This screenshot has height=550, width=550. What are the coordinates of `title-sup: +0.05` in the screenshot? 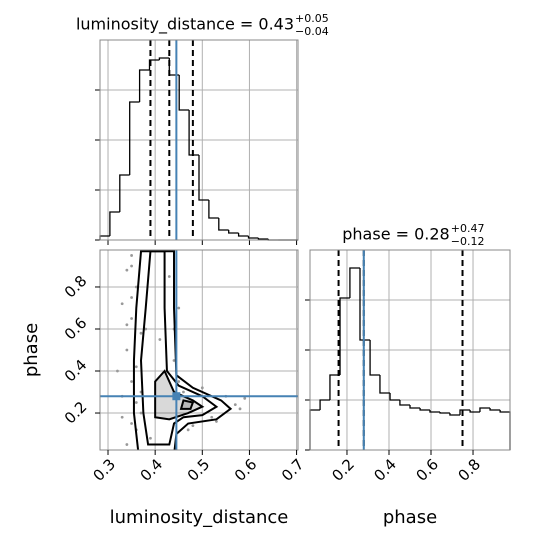 It's located at (312, 18).